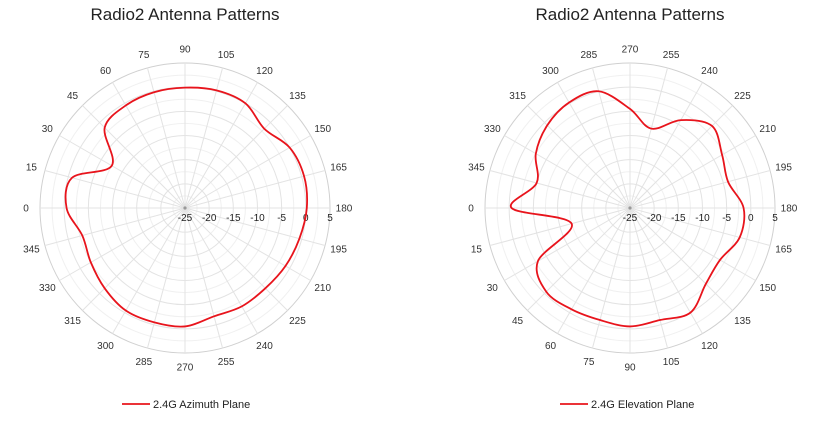  I want to click on legend-label: 2.4G Azimuth Plane, so click(201, 405).